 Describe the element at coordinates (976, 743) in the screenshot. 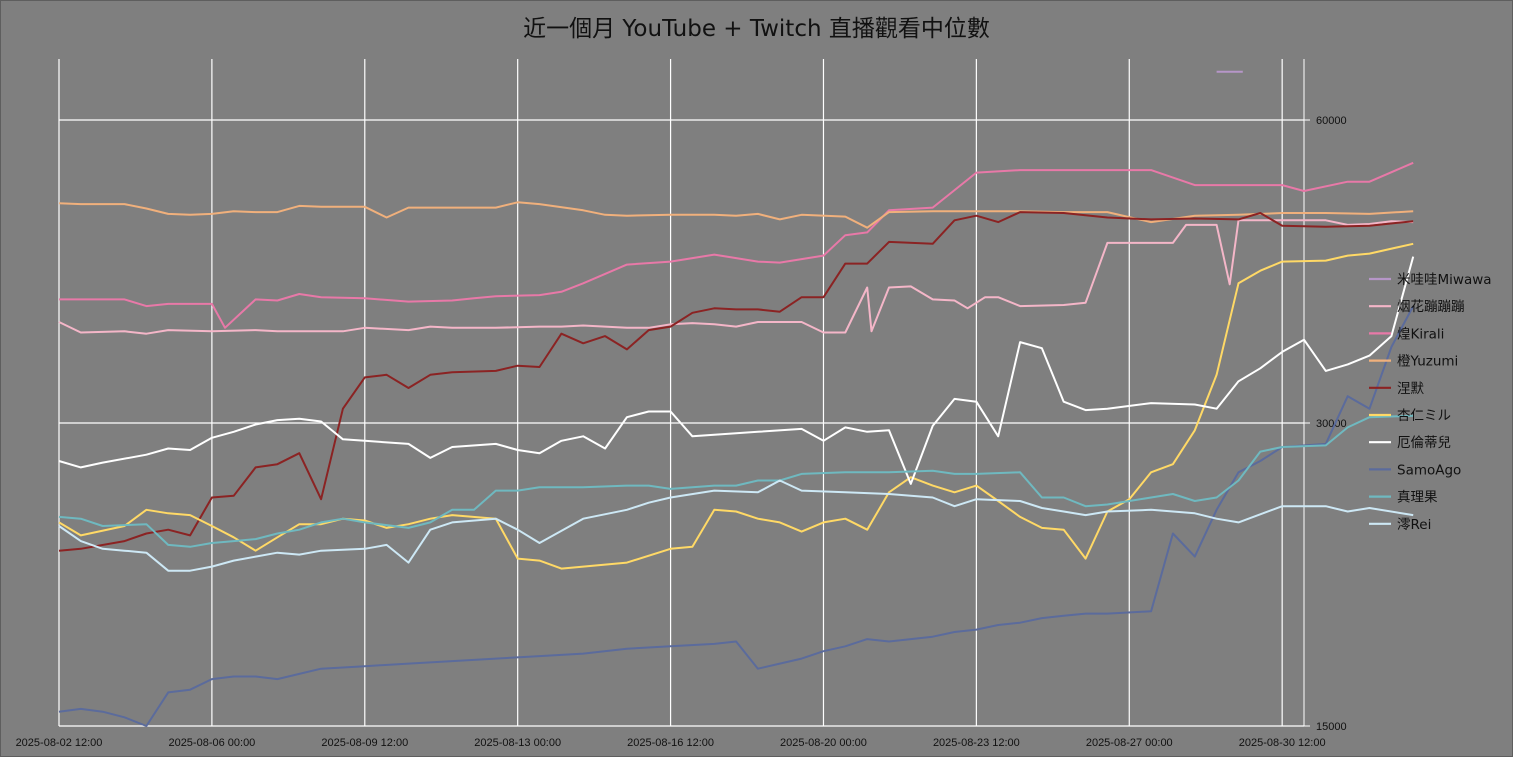

I see `x-tick-label: 2025-08-23 12:00` at that location.